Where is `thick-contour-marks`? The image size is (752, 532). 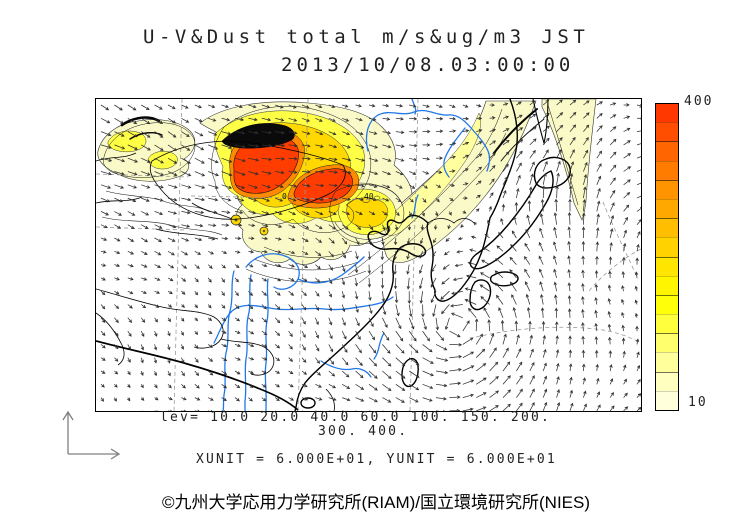
thick-contour-marks is located at coordinates (332, 135).